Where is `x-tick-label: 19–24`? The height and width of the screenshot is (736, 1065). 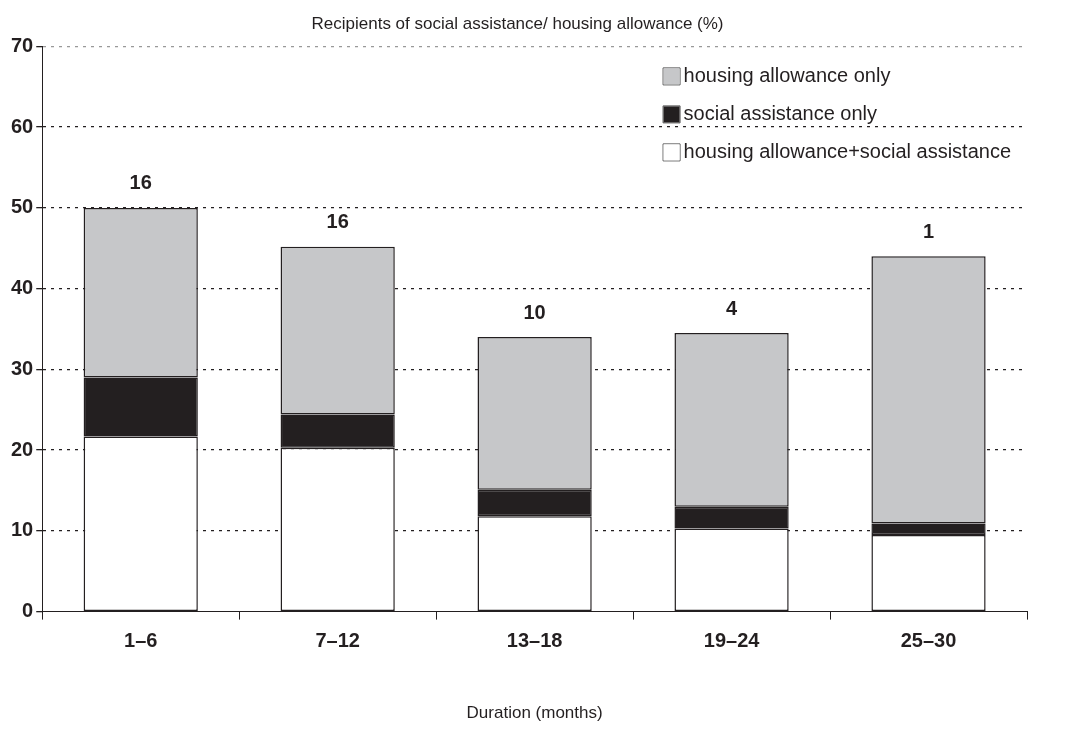 x-tick-label: 19–24 is located at coordinates (732, 640).